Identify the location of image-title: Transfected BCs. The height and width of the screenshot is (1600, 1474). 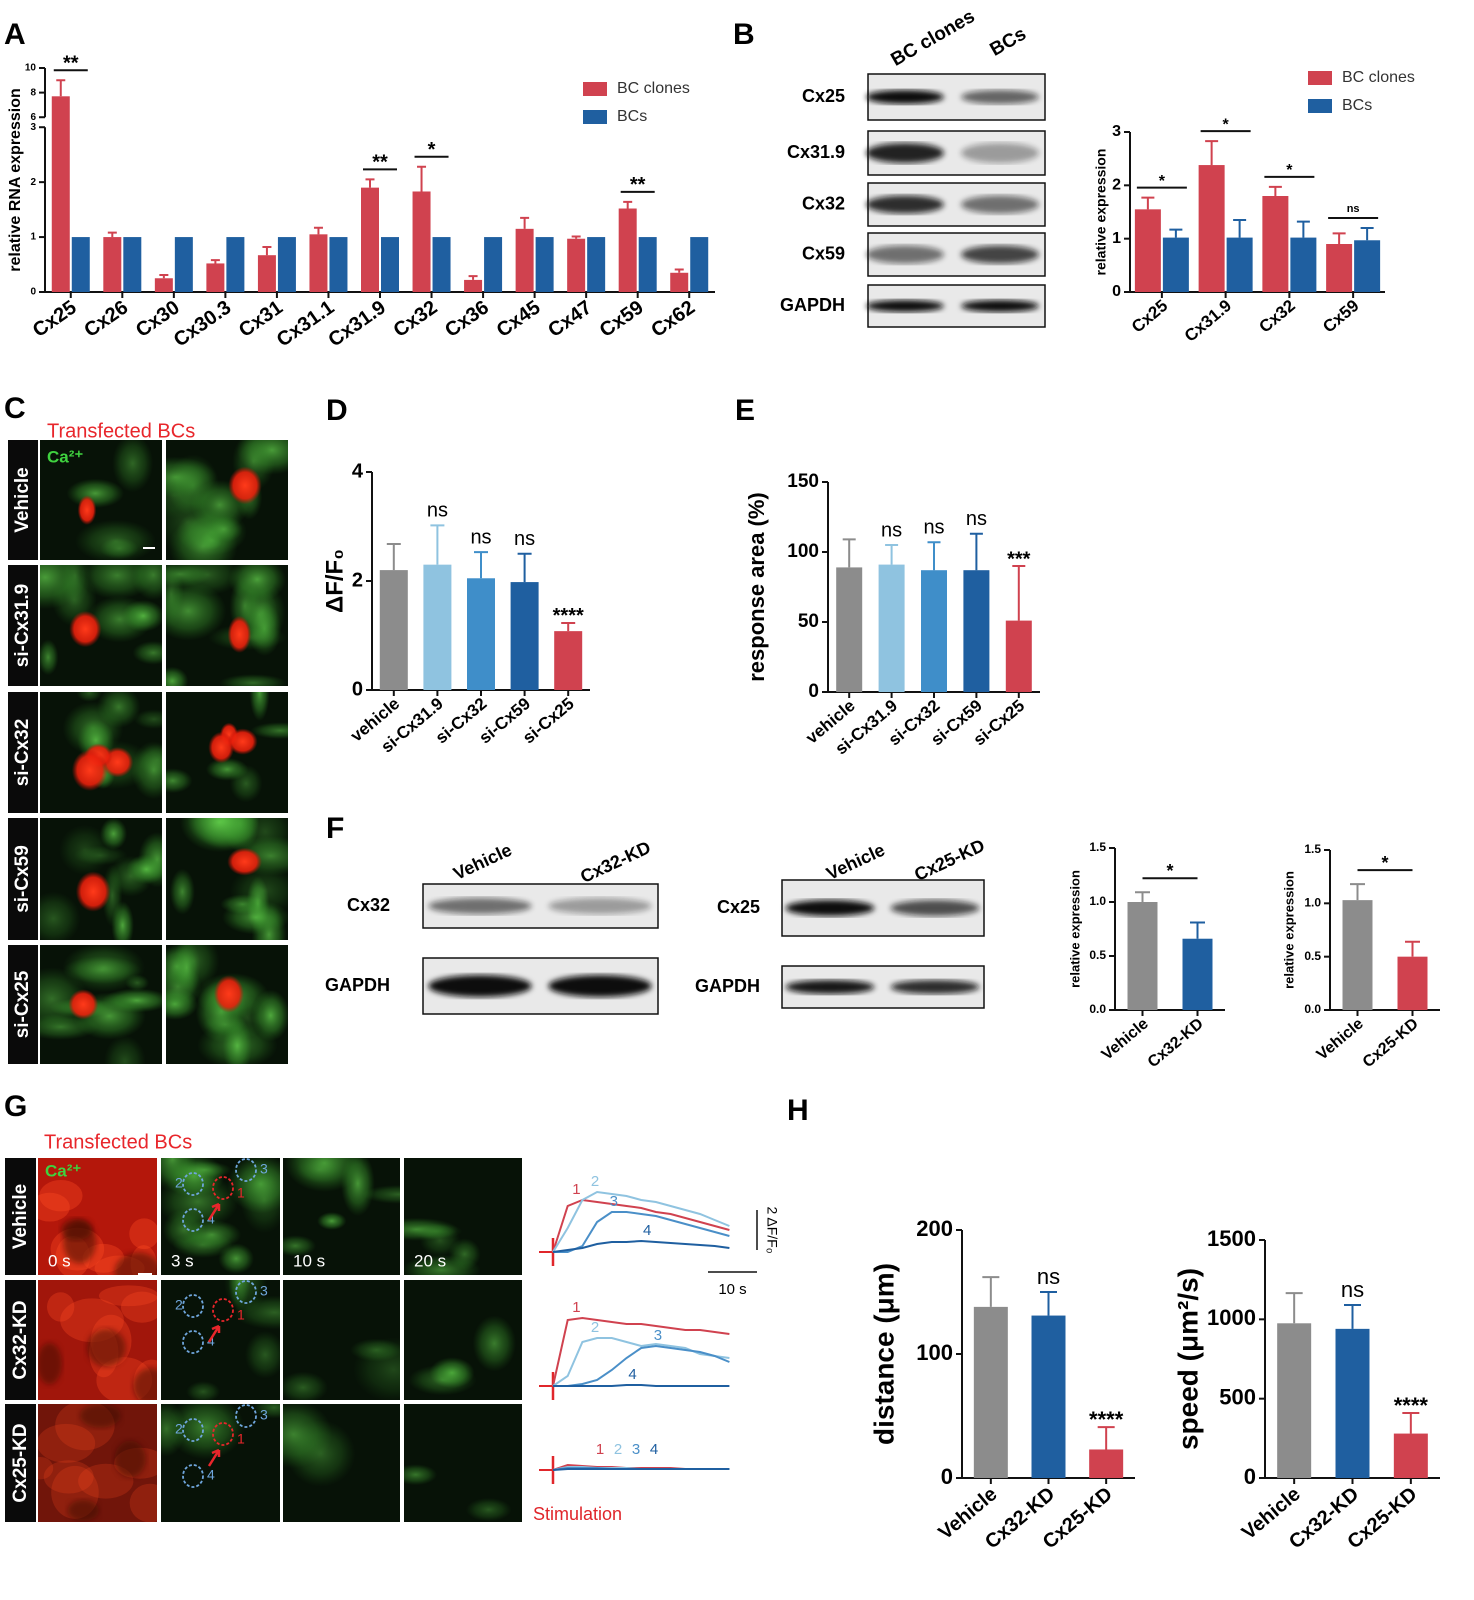
(121, 431).